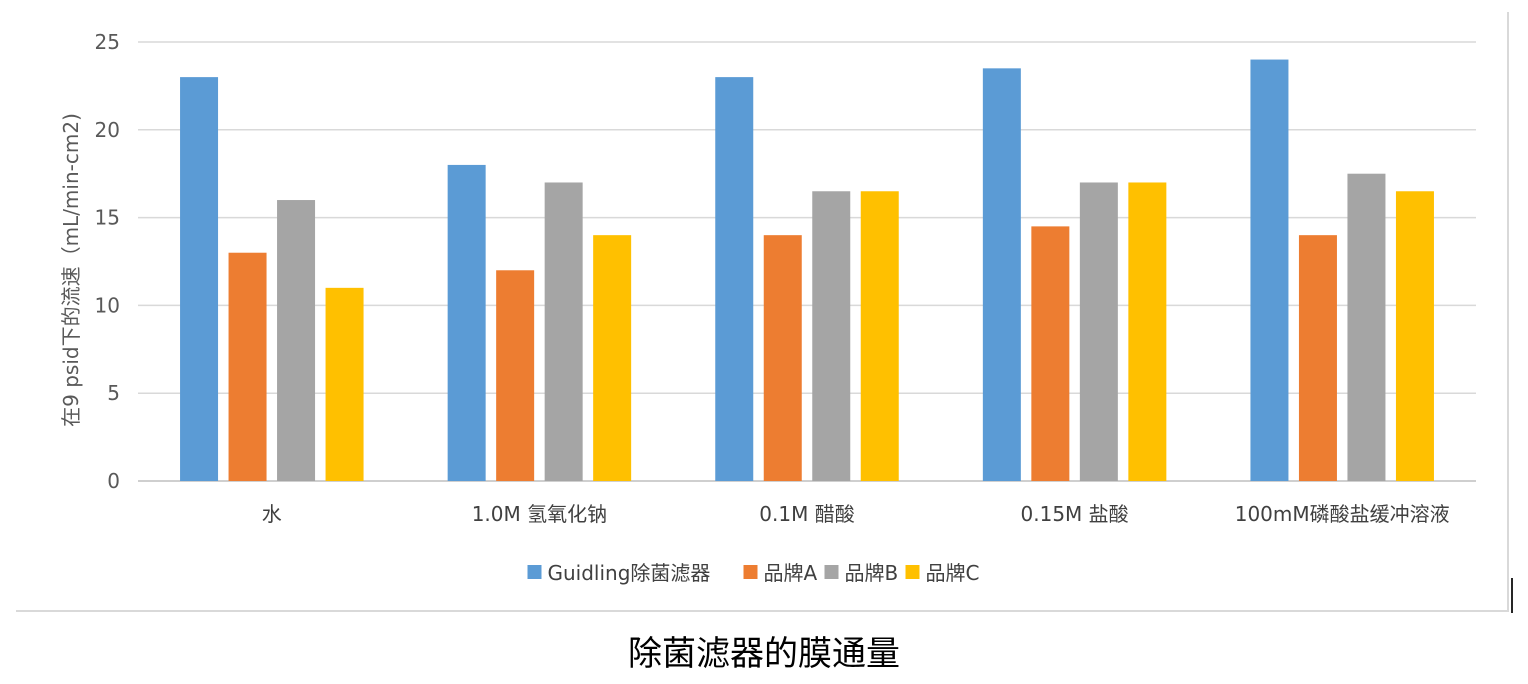 The image size is (1528, 684). I want to click on legend-label: Guidling除菌滤器, so click(629, 573).